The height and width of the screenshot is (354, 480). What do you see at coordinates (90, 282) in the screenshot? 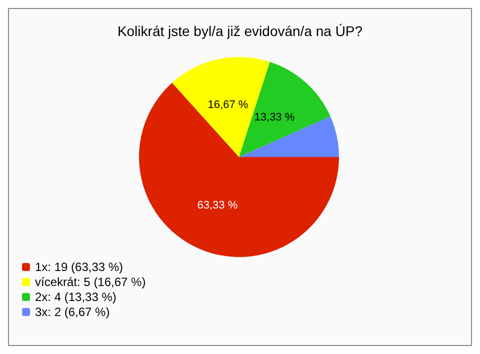
I see `legend-label: vícekrát: 5 (16,67 %)` at bounding box center [90, 282].